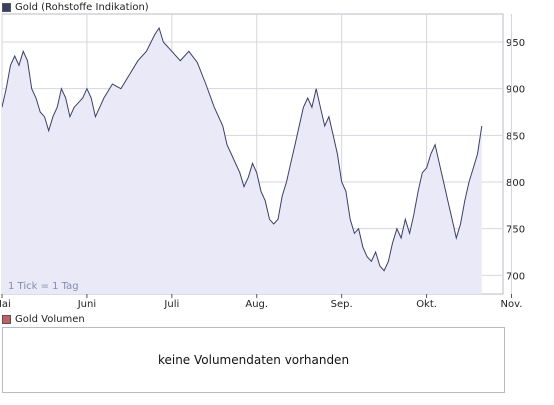 The width and height of the screenshot is (554, 405). What do you see at coordinates (512, 304) in the screenshot?
I see `x-tick-label: Nov.` at bounding box center [512, 304].